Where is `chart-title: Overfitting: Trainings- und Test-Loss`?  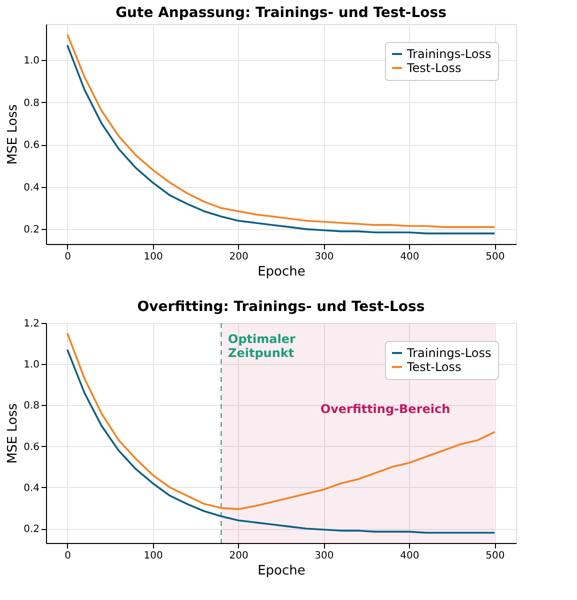 chart-title: Overfitting: Trainings- und Test-Loss is located at coordinates (281, 307).